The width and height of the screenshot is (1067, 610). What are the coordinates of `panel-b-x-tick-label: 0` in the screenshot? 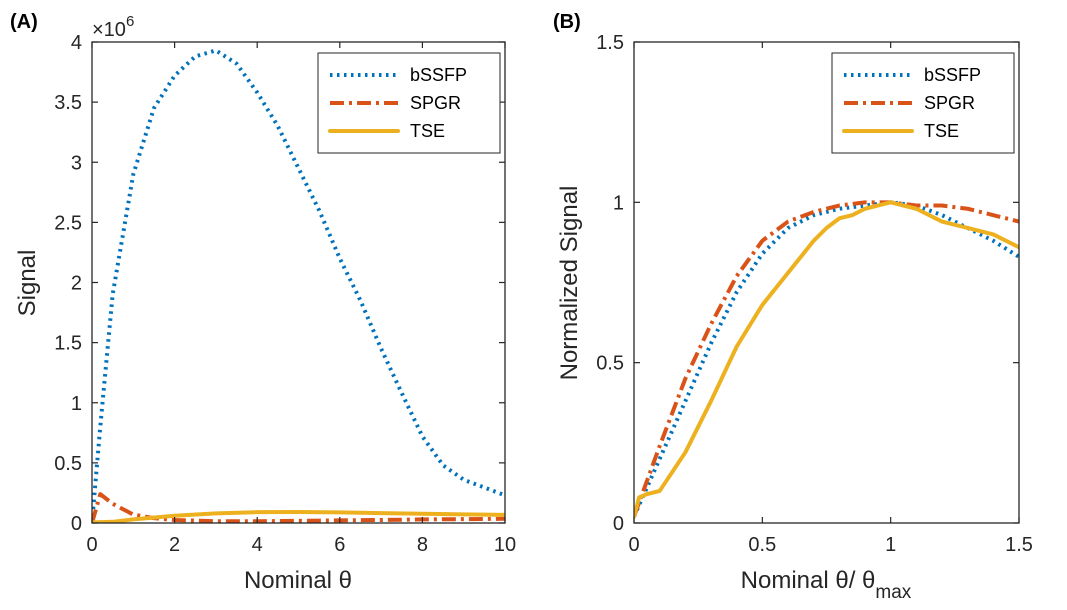 It's located at (633, 545).